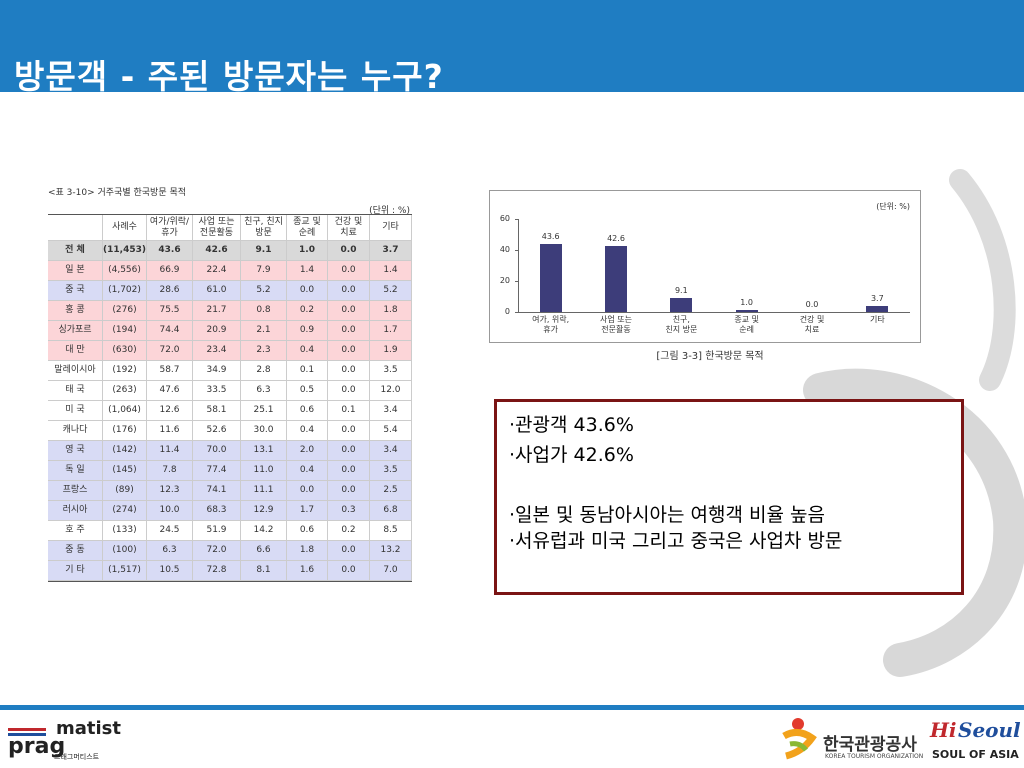 The width and height of the screenshot is (1024, 768). I want to click on table-cell: (176), so click(125, 431).